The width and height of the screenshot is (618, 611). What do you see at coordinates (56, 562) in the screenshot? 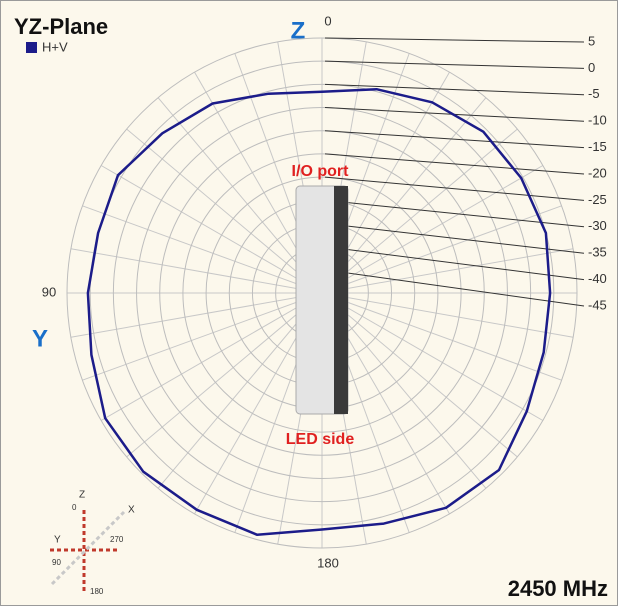
I see `icon-label: 90` at bounding box center [56, 562].